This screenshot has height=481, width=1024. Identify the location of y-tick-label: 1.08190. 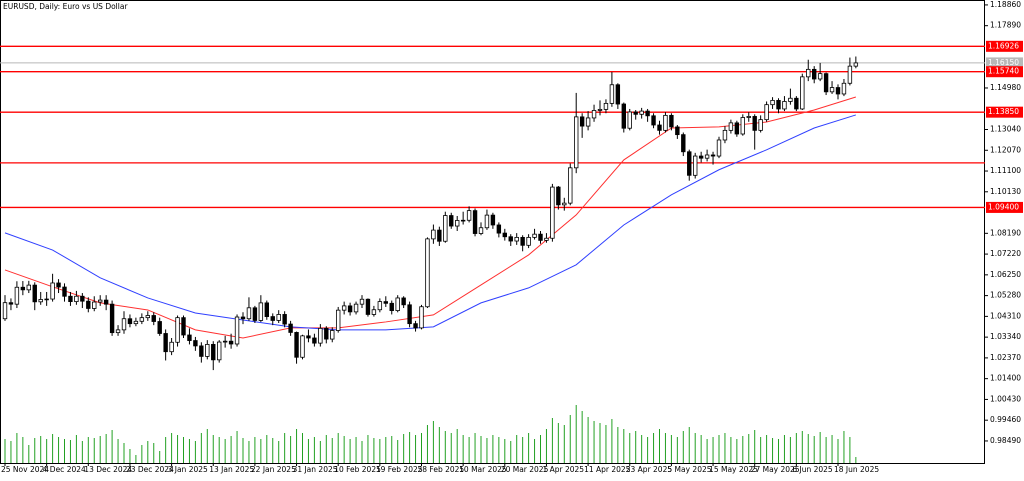
(1005, 232).